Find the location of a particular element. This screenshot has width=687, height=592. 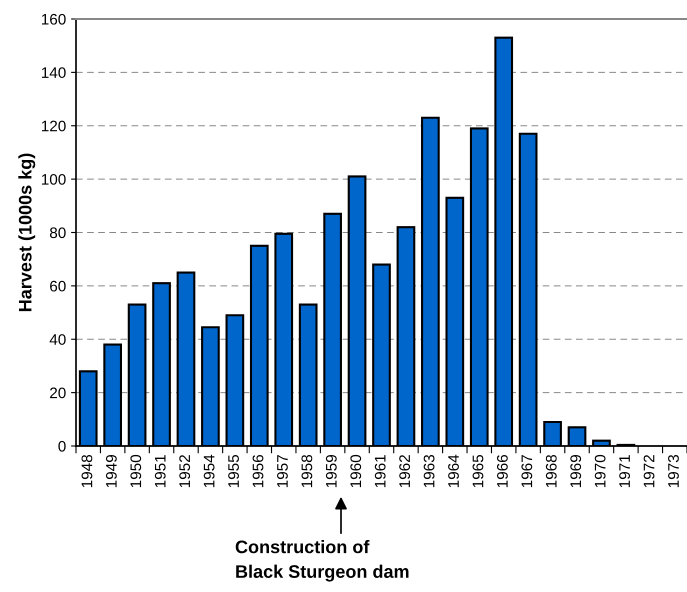

x-tick-label: 1969 is located at coordinates (576, 471).